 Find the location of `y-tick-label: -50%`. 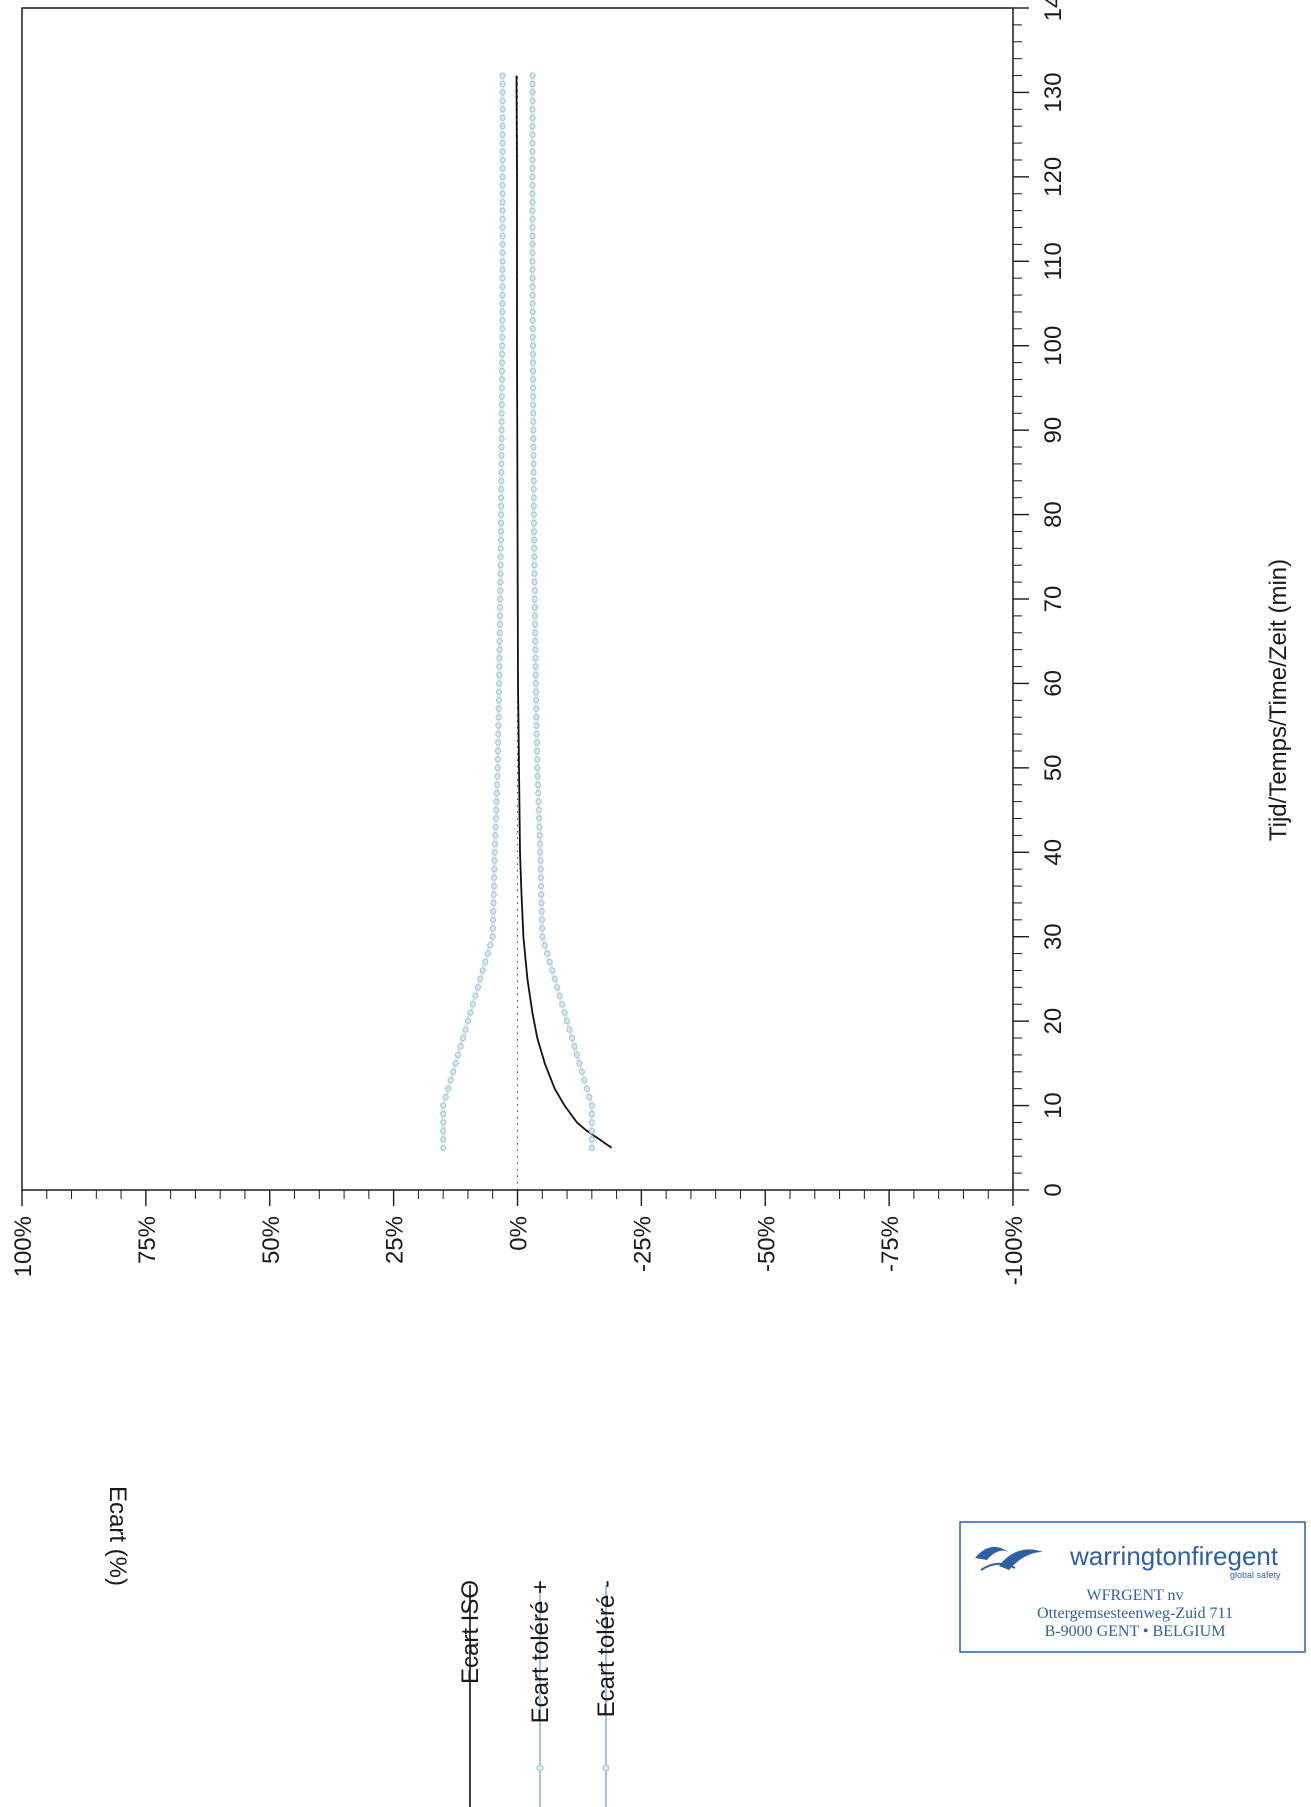

y-tick-label: -50% is located at coordinates (766, 1244).